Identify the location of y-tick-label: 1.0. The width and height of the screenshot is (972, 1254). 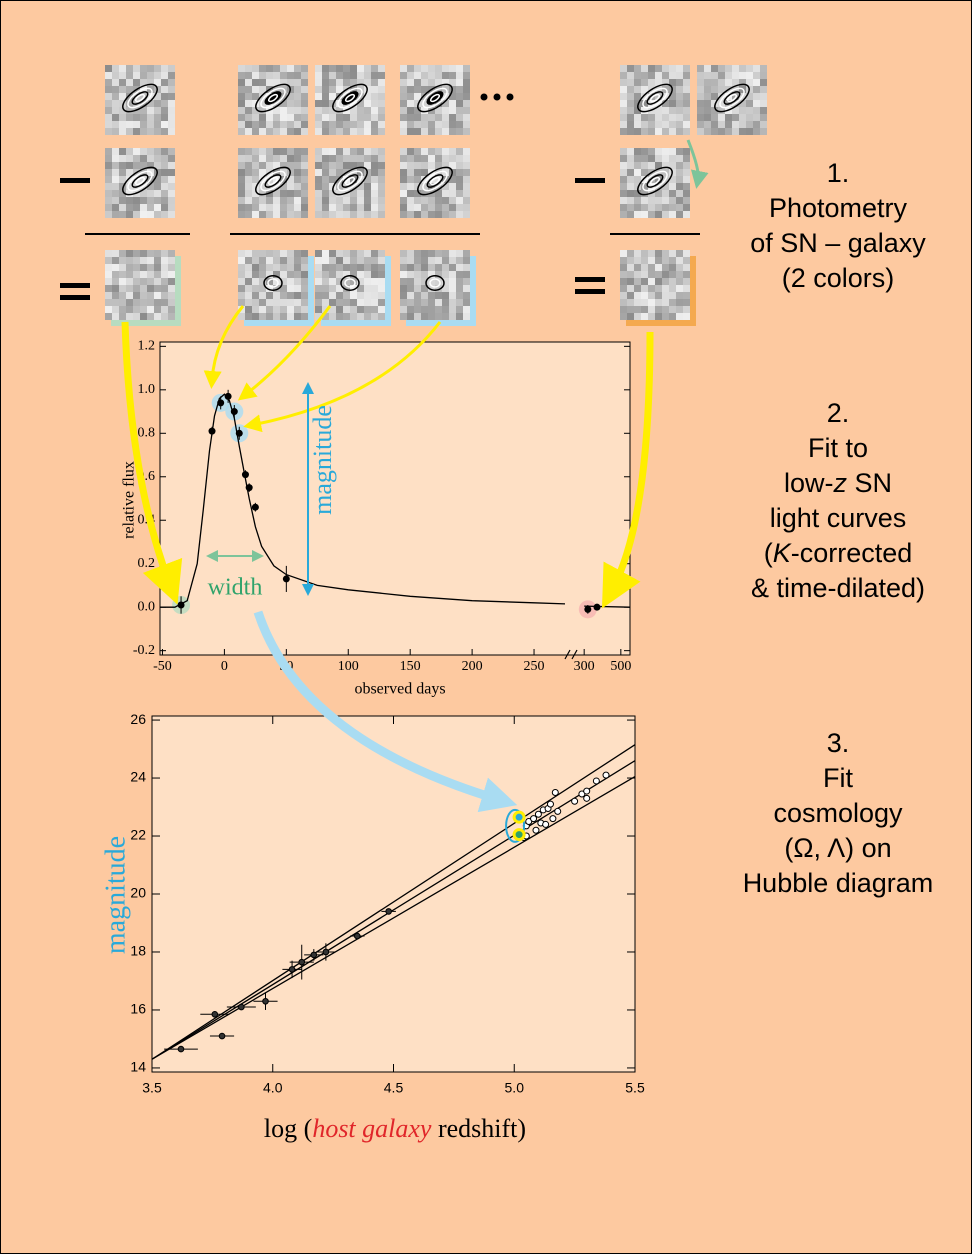
(147, 389).